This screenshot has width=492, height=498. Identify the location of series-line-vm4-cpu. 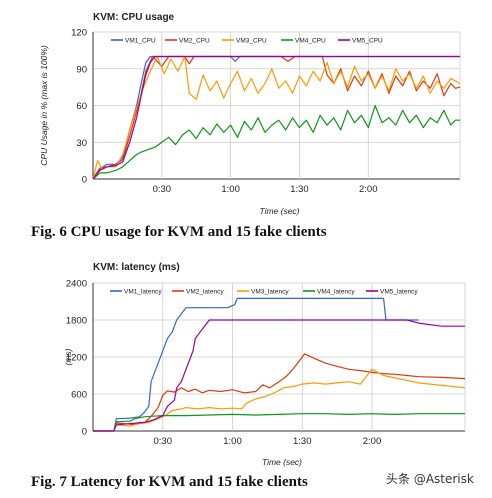
(276, 142).